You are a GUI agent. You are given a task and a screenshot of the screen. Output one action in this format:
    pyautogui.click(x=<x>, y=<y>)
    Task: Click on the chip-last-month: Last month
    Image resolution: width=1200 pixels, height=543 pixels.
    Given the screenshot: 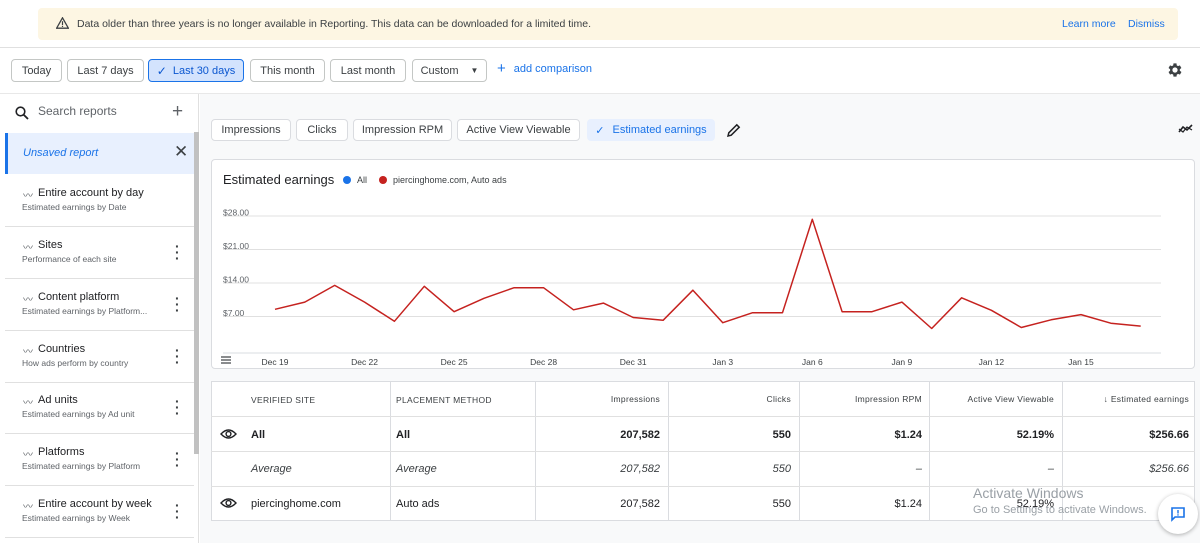 What is the action you would take?
    pyautogui.click(x=368, y=70)
    